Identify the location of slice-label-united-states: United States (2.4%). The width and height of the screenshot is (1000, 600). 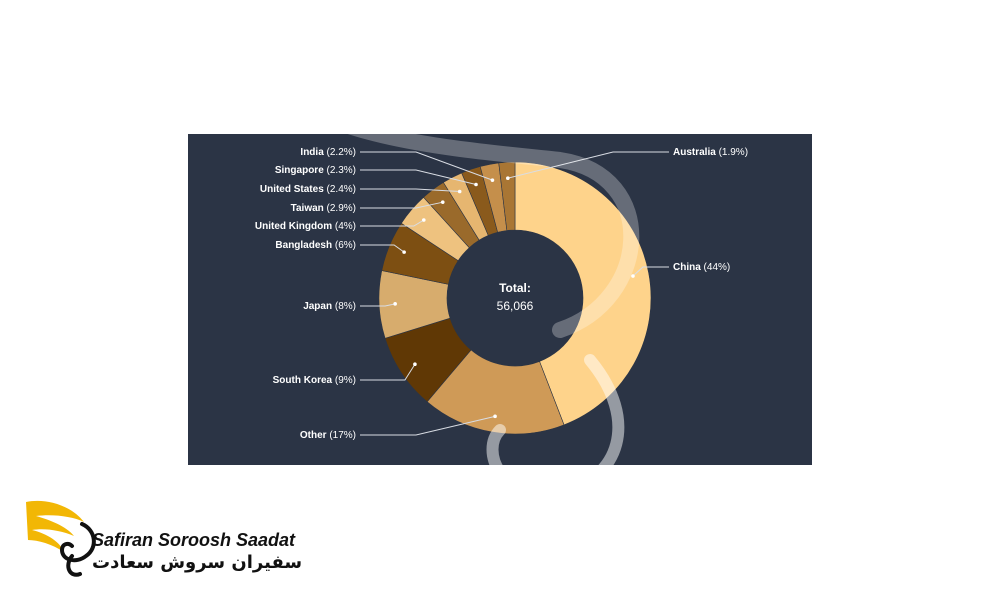
(308, 189).